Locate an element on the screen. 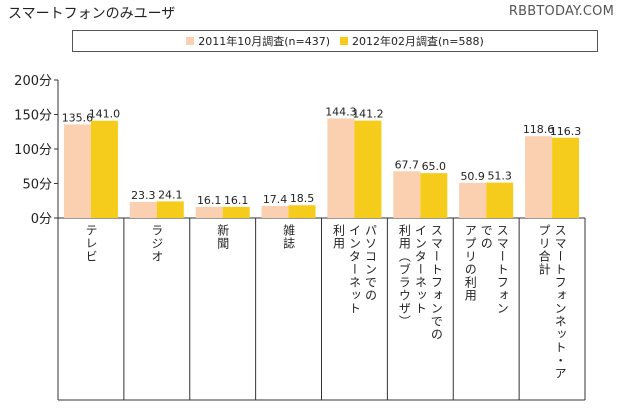 Image resolution: width=622 pixels, height=409 pixels. category-label: プリ合計 is located at coordinates (544, 250).